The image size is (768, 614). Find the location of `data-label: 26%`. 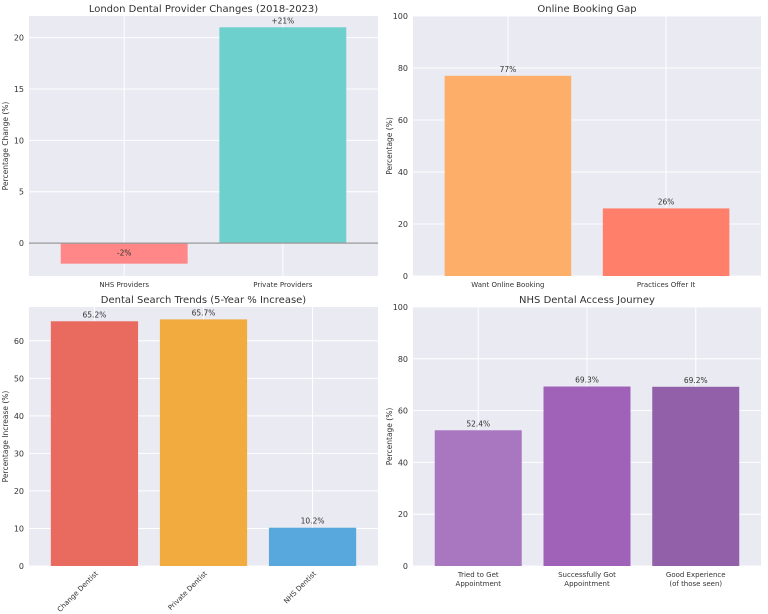

data-label: 26% is located at coordinates (666, 201).